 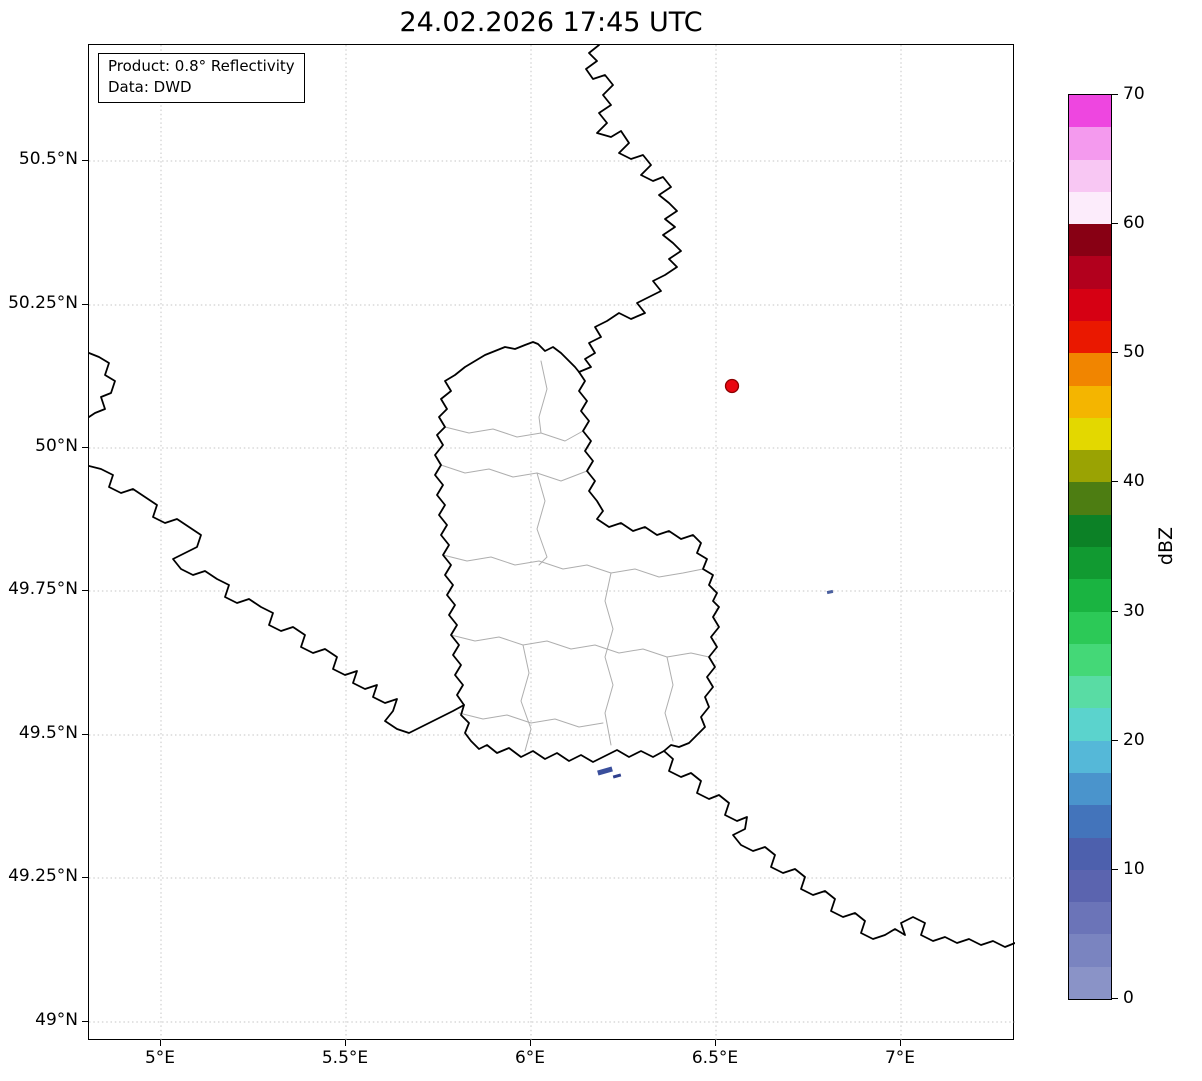 I want to click on radar-echo-dot, so click(x=830, y=592).